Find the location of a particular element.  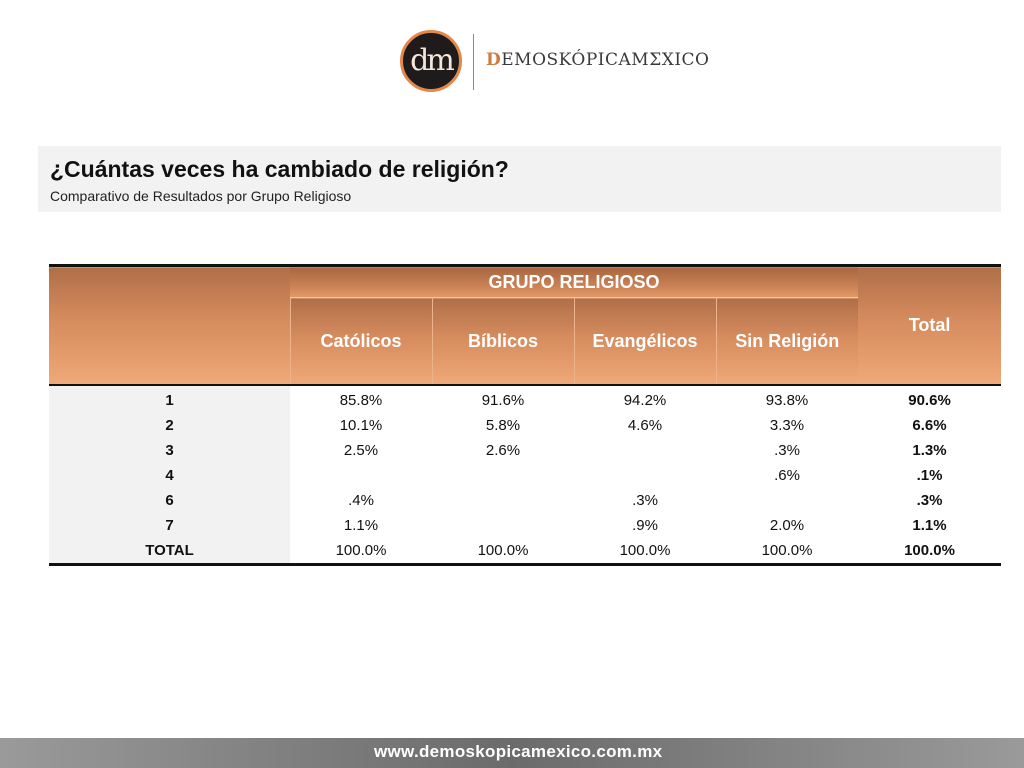

cell-sin-religion: 2.0% is located at coordinates (787, 525).